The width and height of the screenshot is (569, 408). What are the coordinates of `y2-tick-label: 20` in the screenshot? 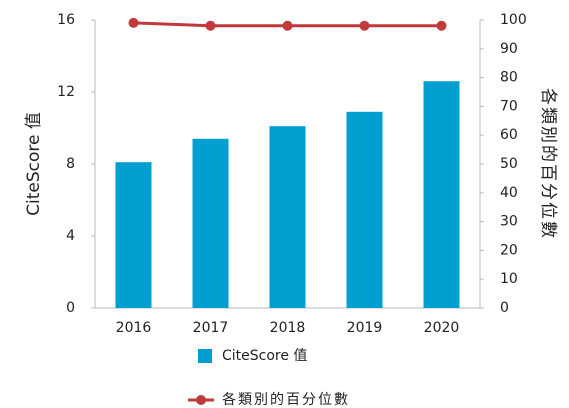 It's located at (509, 250).